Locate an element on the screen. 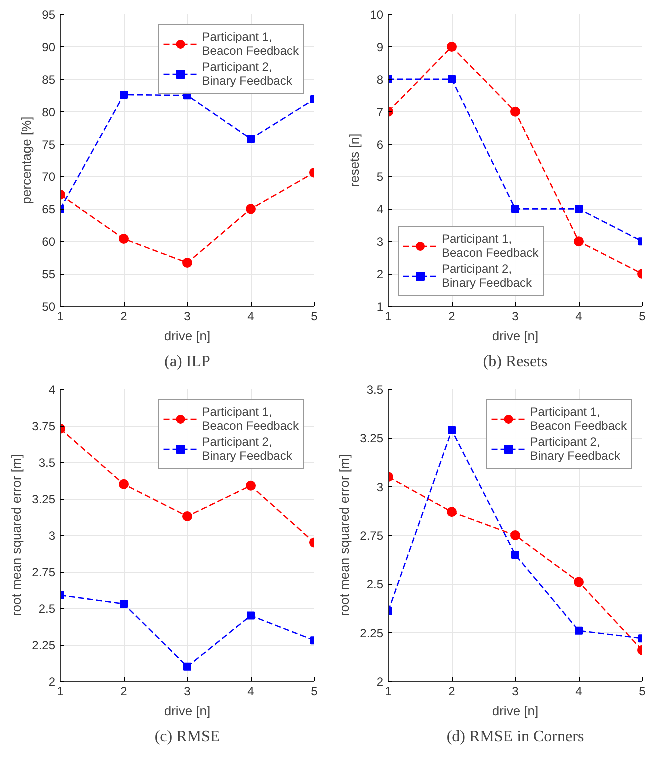 Image resolution: width=656 pixels, height=763 pixels. y-tick-label: 9 is located at coordinates (380, 47).